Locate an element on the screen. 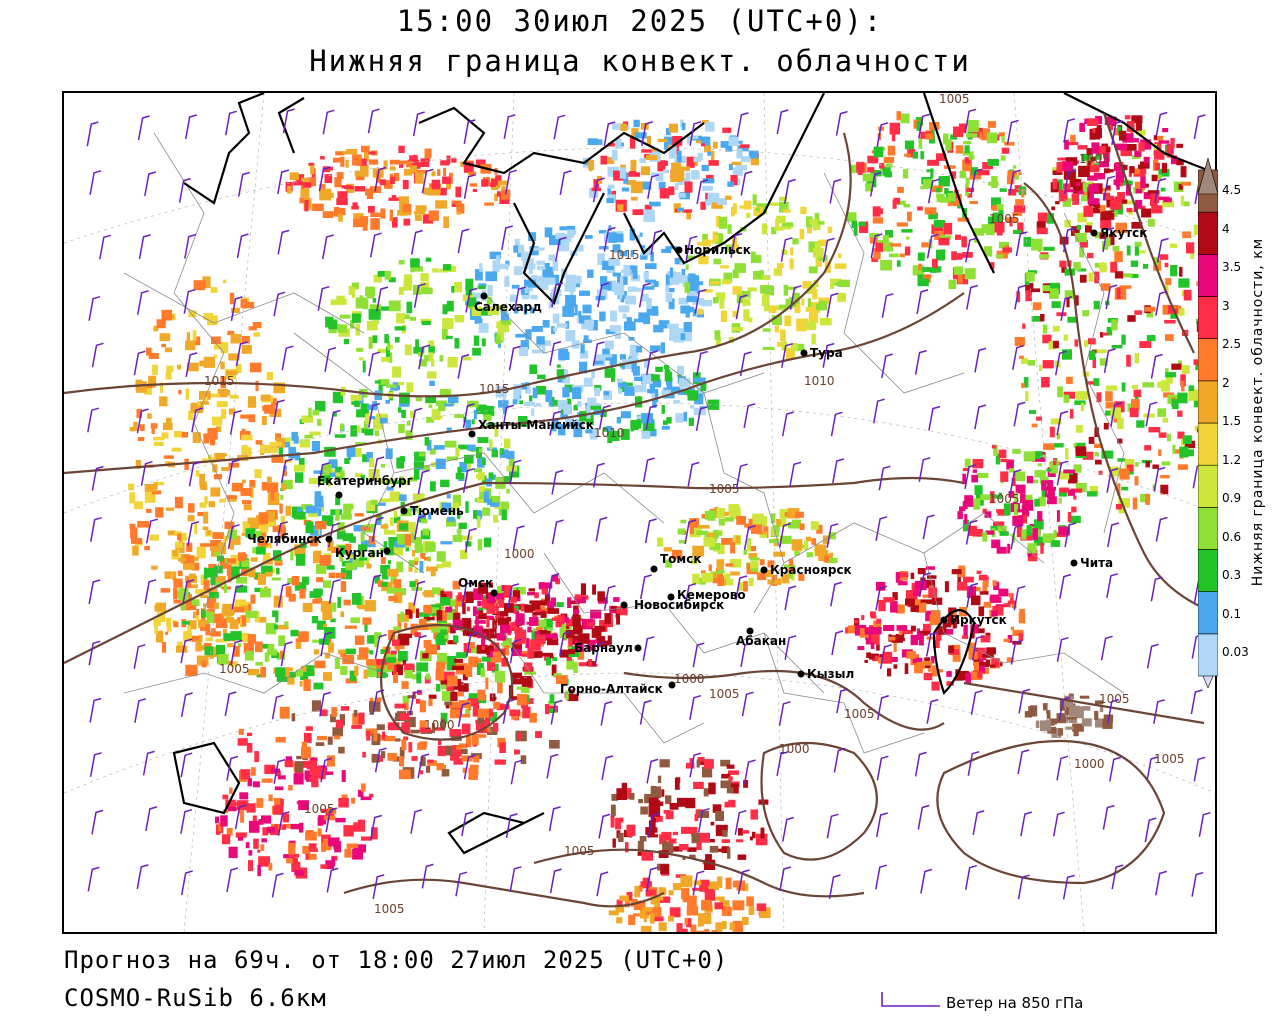 The height and width of the screenshot is (1024, 1280). colorbar-level-label: 1.5 is located at coordinates (1232, 421).